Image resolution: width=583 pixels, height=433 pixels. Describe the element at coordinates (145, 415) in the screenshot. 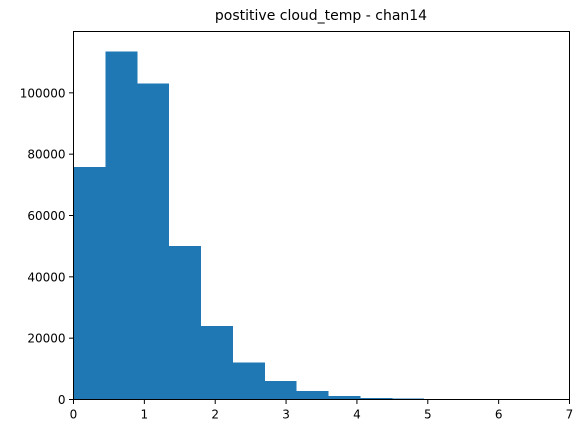

I see `x-tick-label-1: 1` at that location.